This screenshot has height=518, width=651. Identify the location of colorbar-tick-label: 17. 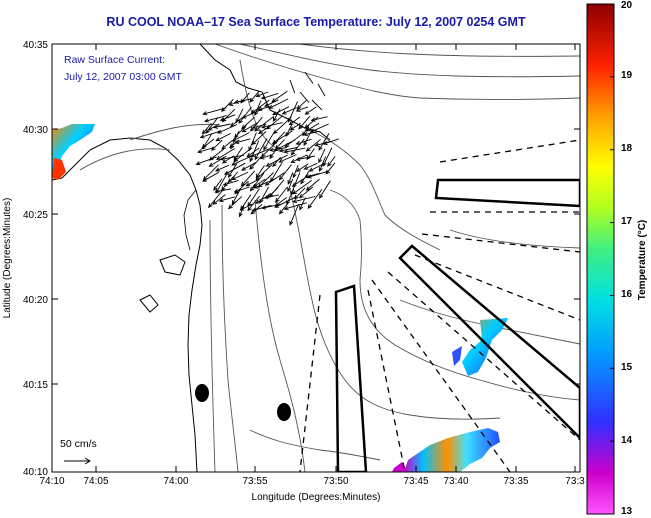
(627, 221).